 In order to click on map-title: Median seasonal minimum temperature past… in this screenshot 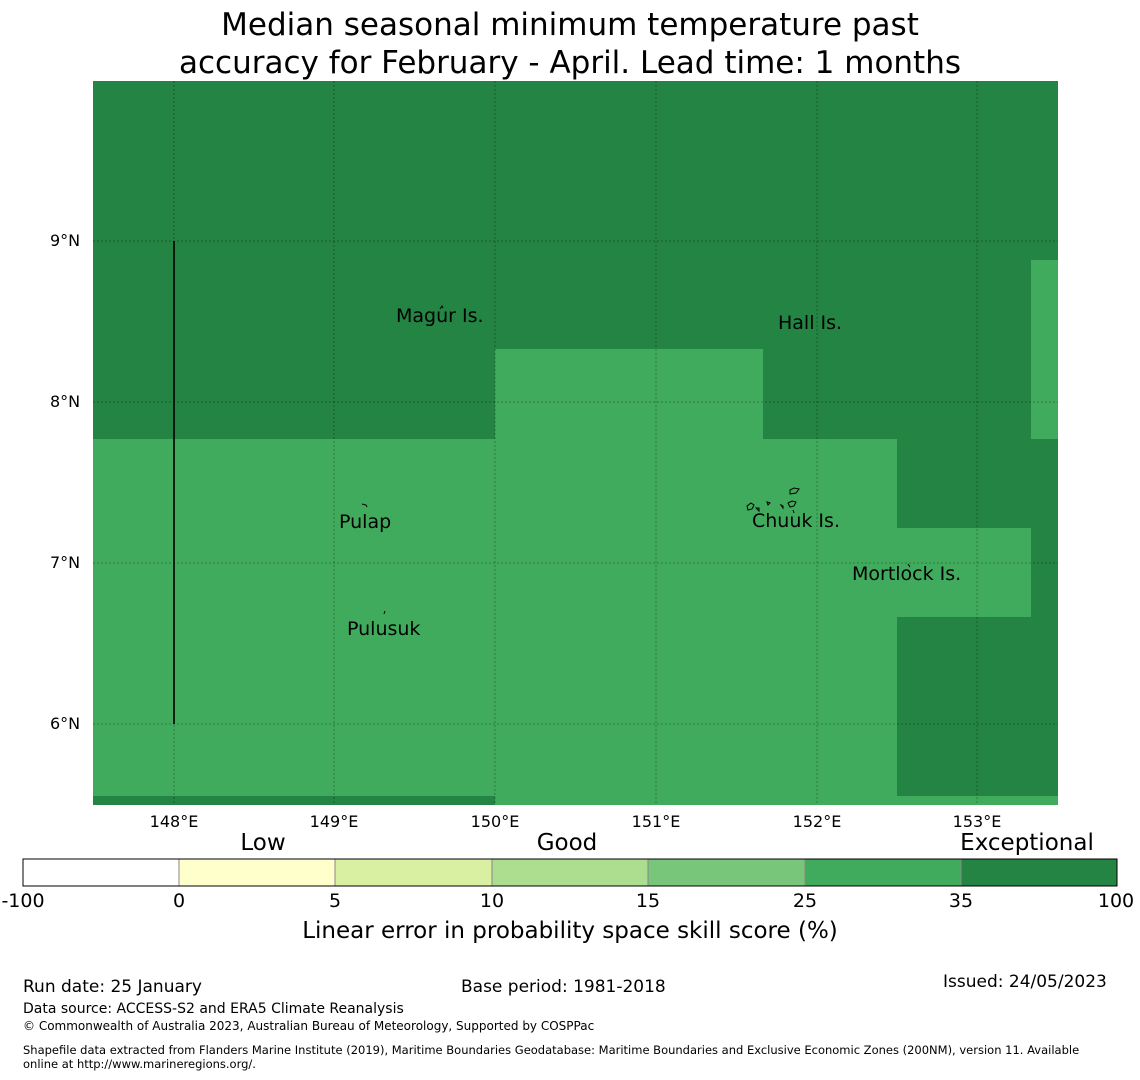, I will do `click(570, 44)`.